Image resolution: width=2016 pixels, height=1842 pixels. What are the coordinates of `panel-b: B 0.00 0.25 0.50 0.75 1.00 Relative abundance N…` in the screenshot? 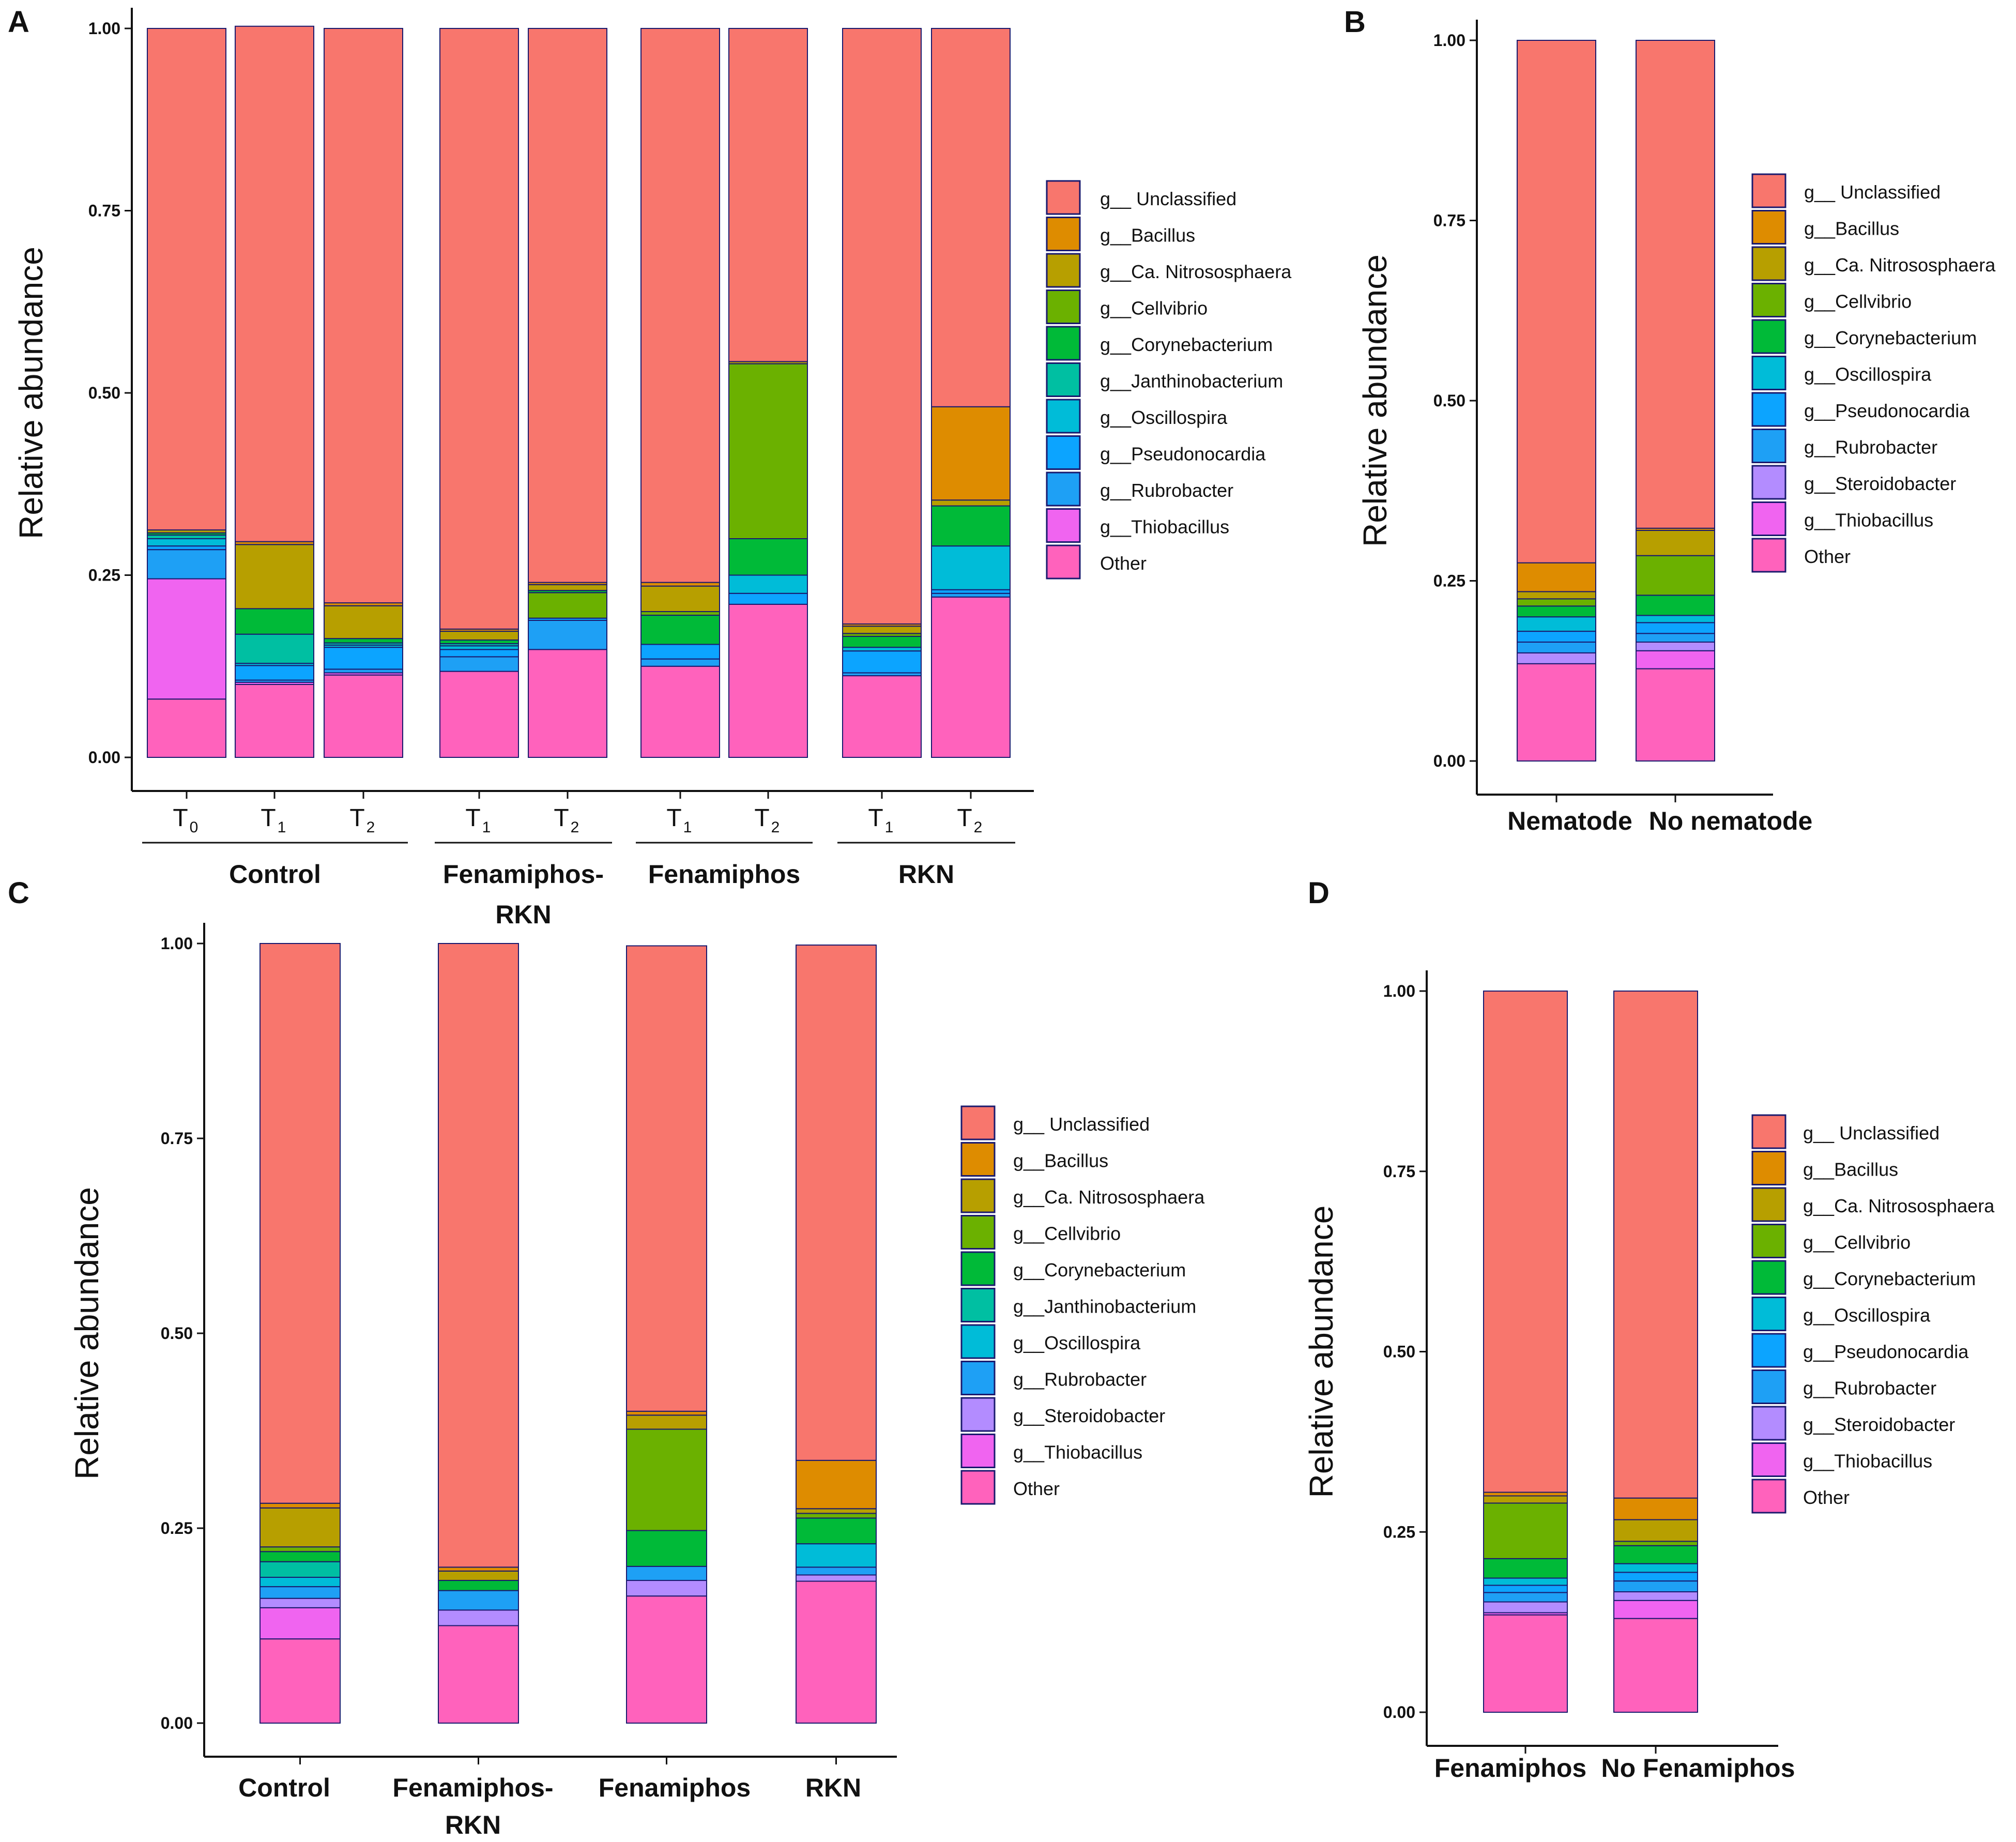 It's located at (1670, 420).